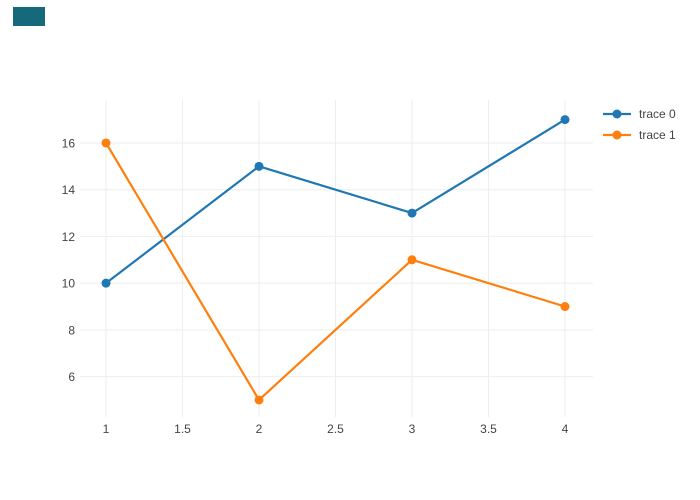 This screenshot has width=700, height=500. I want to click on trace-0-marker-x2, so click(259, 166).